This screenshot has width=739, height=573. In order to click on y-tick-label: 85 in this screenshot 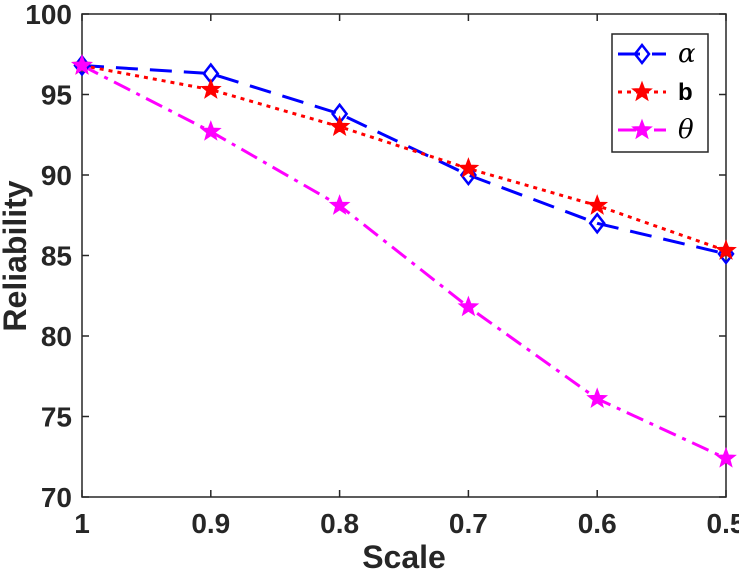, I will do `click(56, 256)`.